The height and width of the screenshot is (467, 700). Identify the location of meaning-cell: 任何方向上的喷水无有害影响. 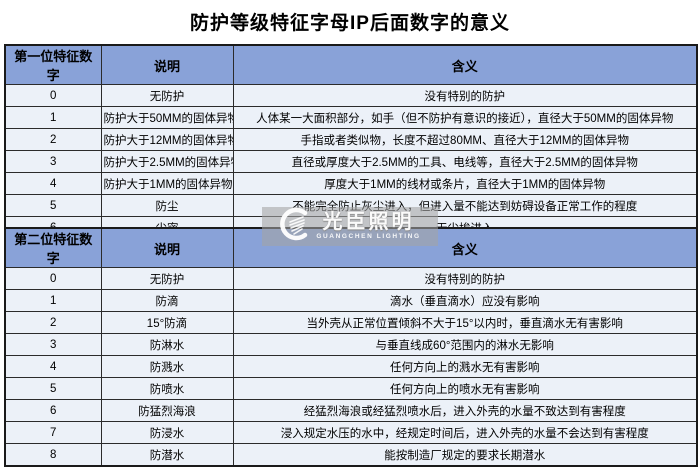
(465, 388).